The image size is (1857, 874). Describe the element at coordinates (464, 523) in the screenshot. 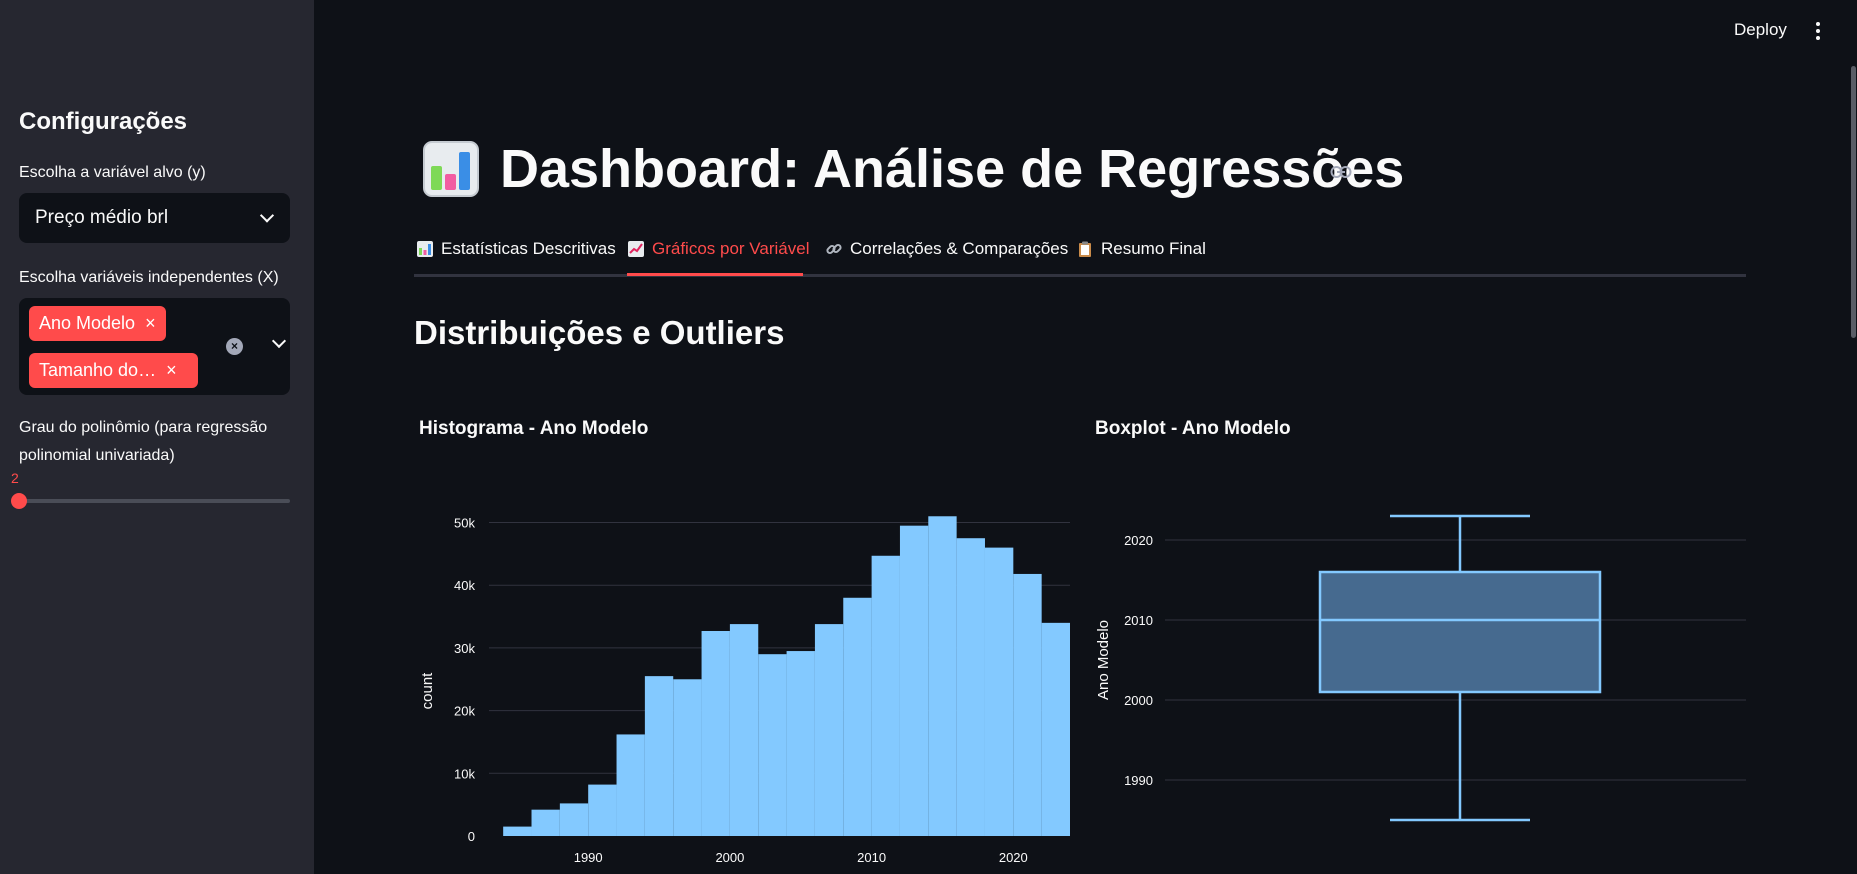

I see `y-tick-label: 50k` at that location.